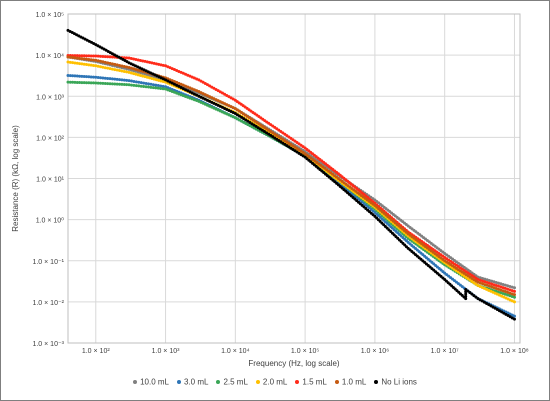 The image size is (550, 401). I want to click on legend-item: 10.0 mL, so click(151, 381).